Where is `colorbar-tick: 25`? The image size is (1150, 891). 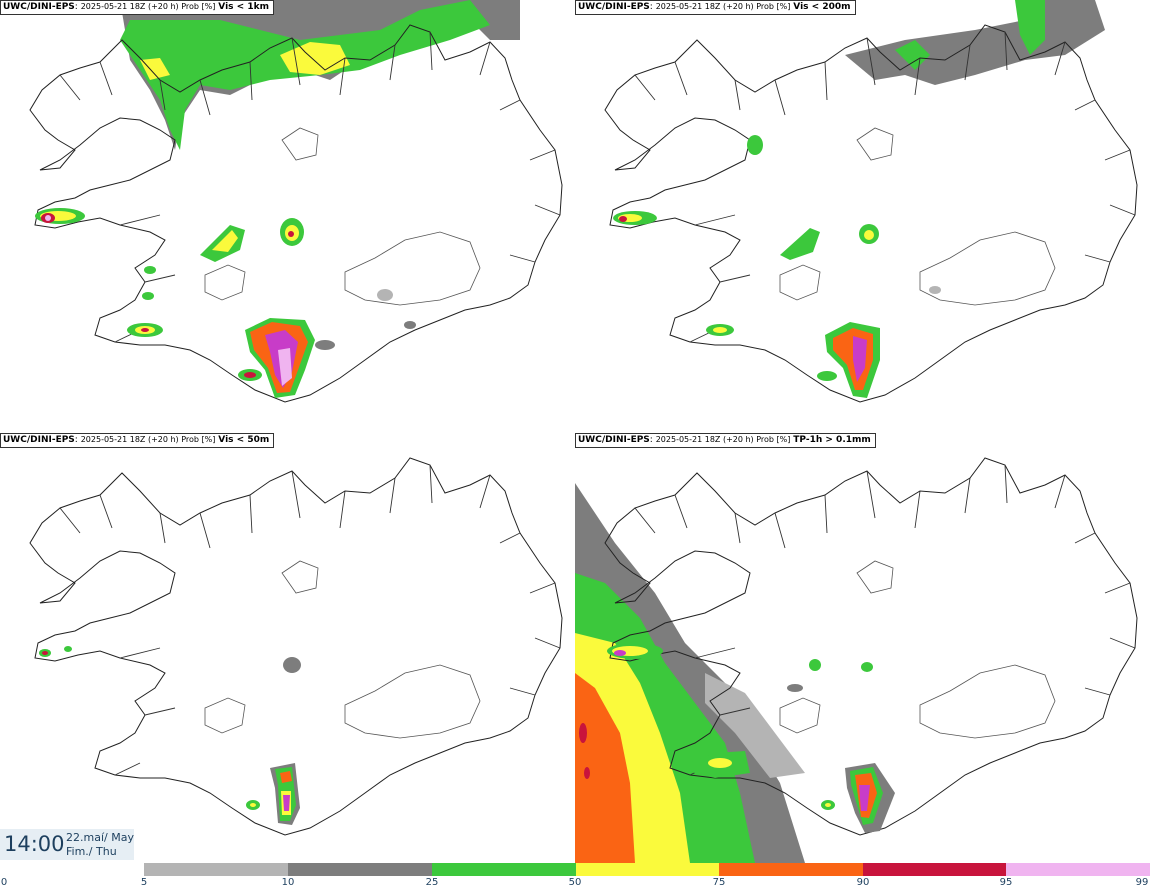
colorbar-tick: 25 is located at coordinates (432, 882).